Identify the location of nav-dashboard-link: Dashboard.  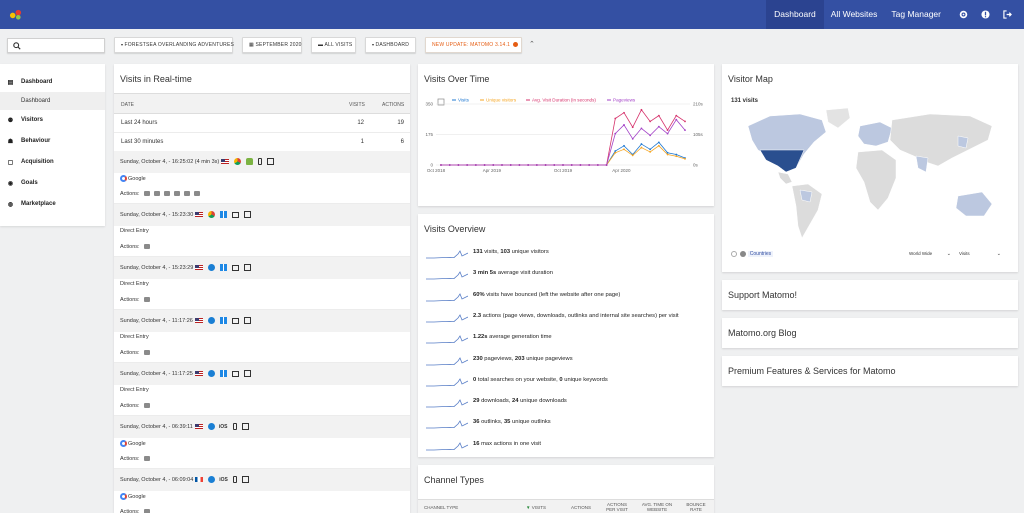
(795, 14).